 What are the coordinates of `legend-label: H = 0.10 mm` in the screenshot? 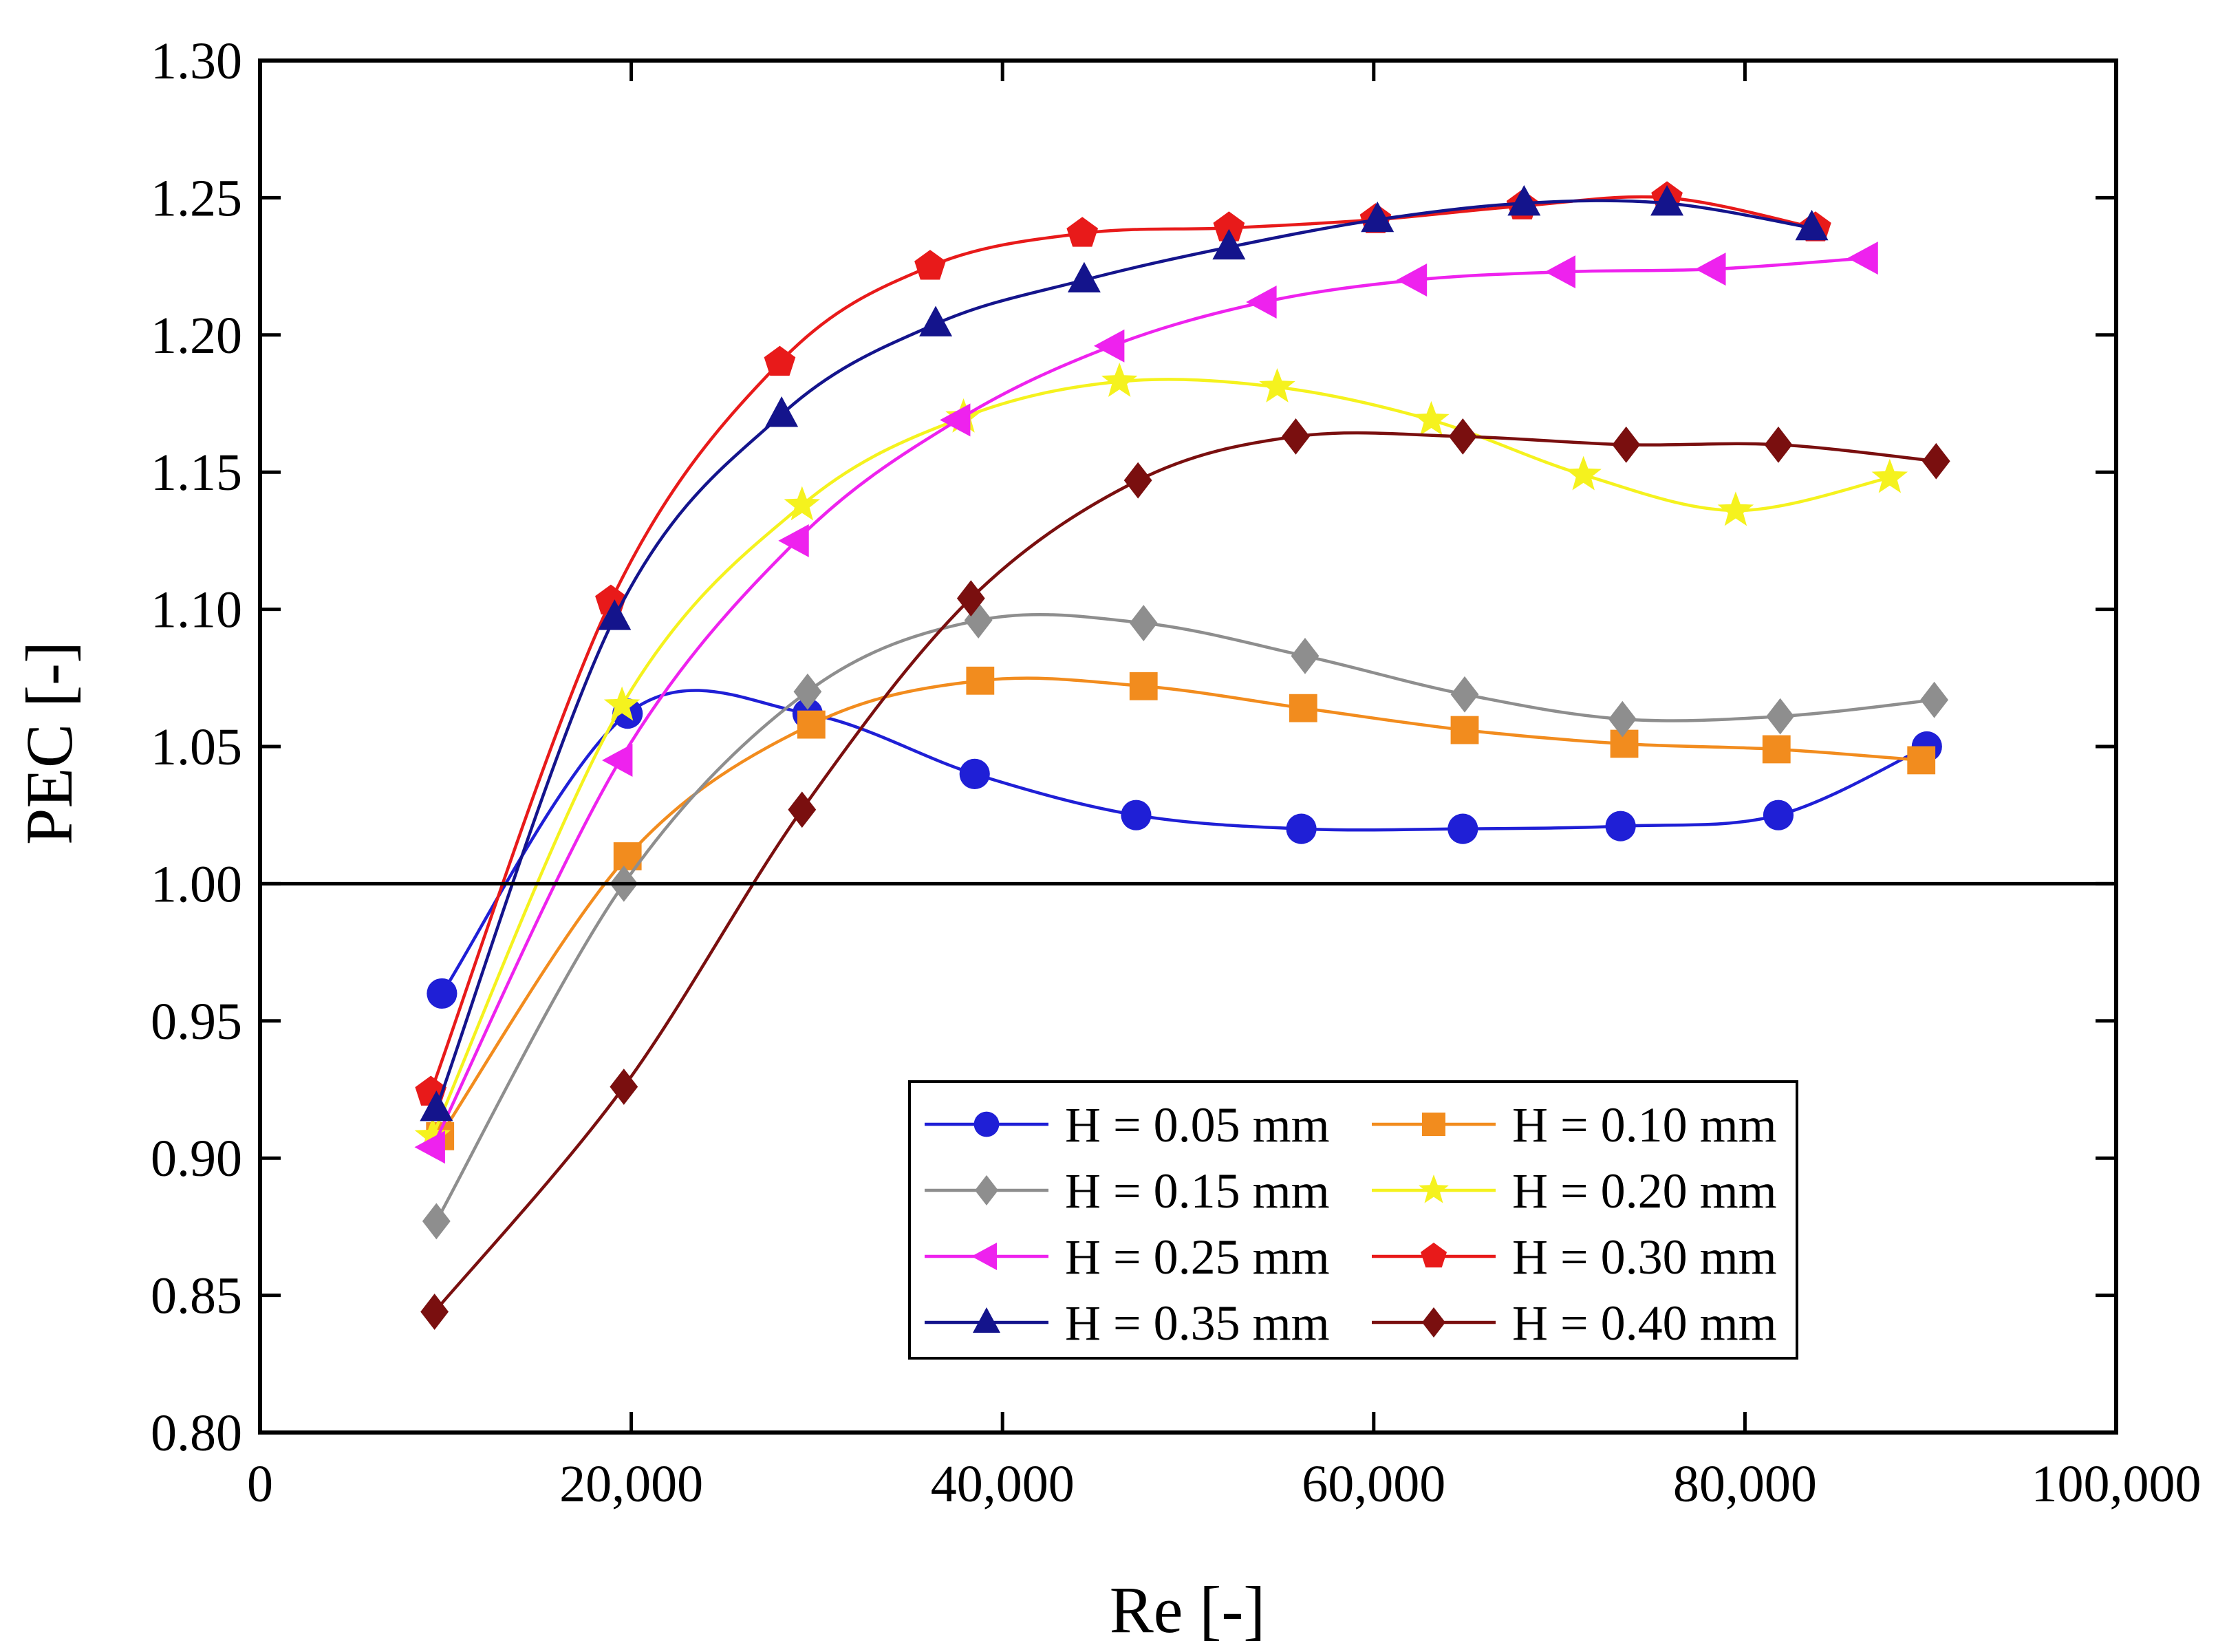 It's located at (1644, 1124).